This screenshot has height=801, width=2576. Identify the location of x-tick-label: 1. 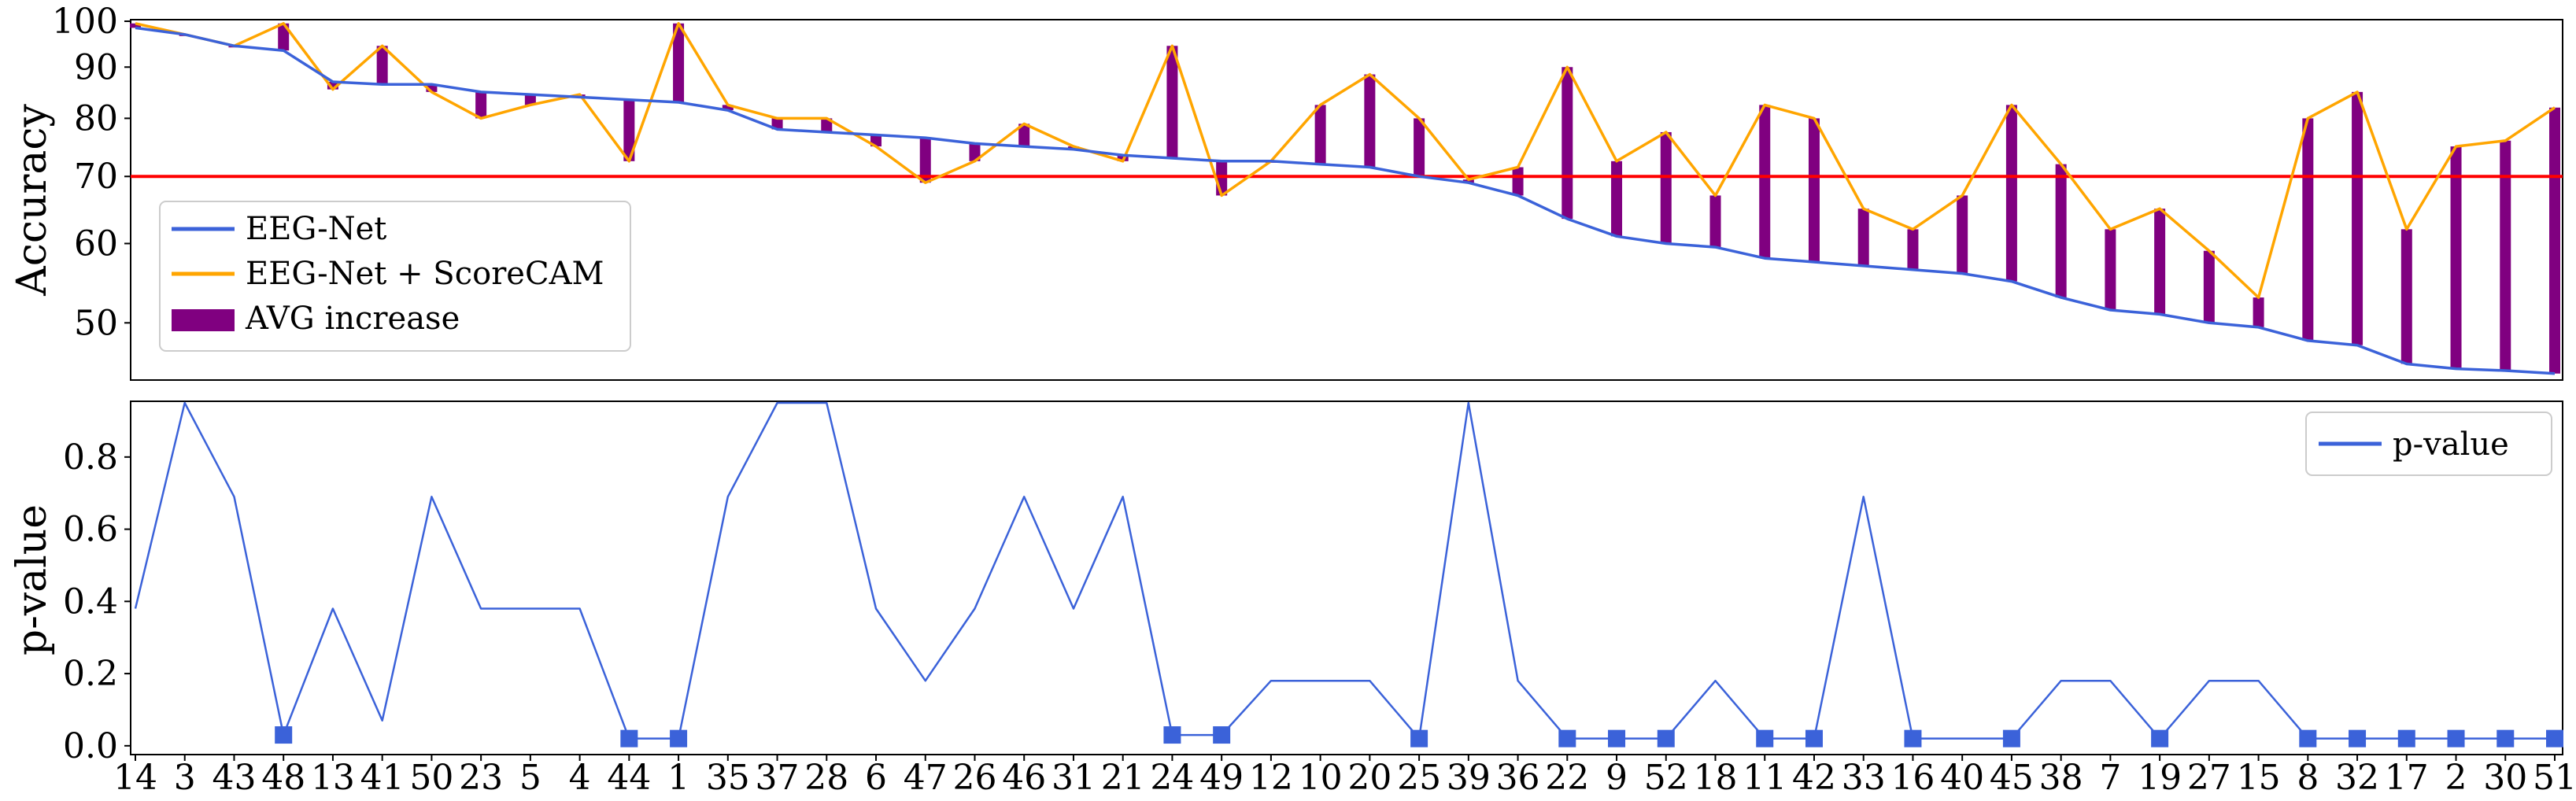
(678, 778).